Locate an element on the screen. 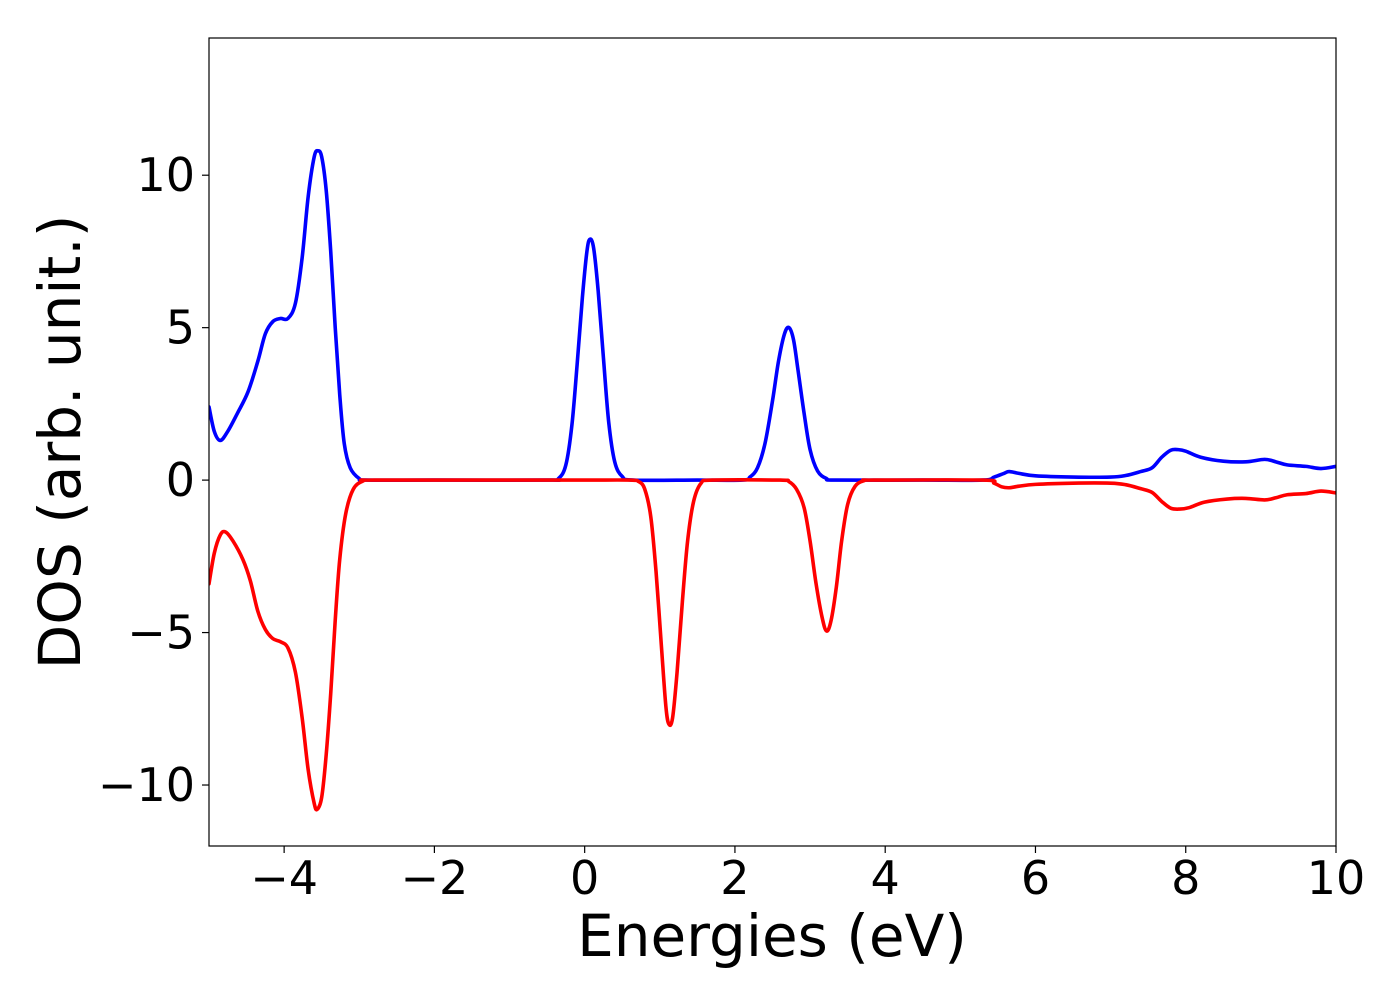  x-axis-ticks: −4 −2 0 2 4 6 8 10 is located at coordinates (807, 875).